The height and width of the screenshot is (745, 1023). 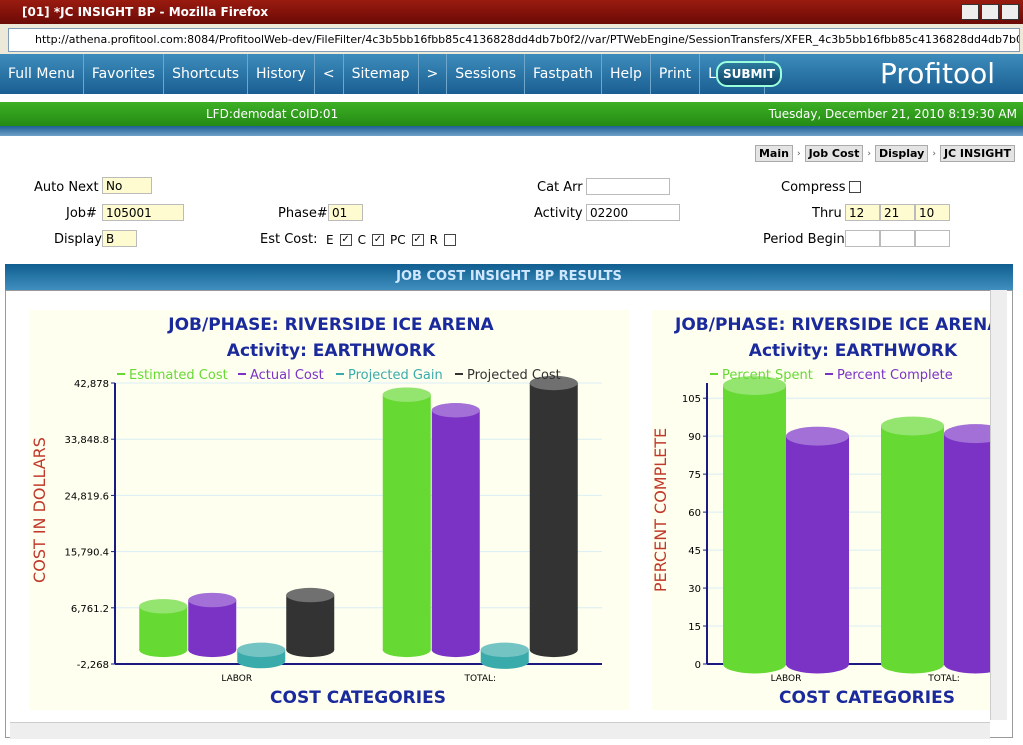 What do you see at coordinates (281, 74) in the screenshot?
I see `menu-item: History` at bounding box center [281, 74].